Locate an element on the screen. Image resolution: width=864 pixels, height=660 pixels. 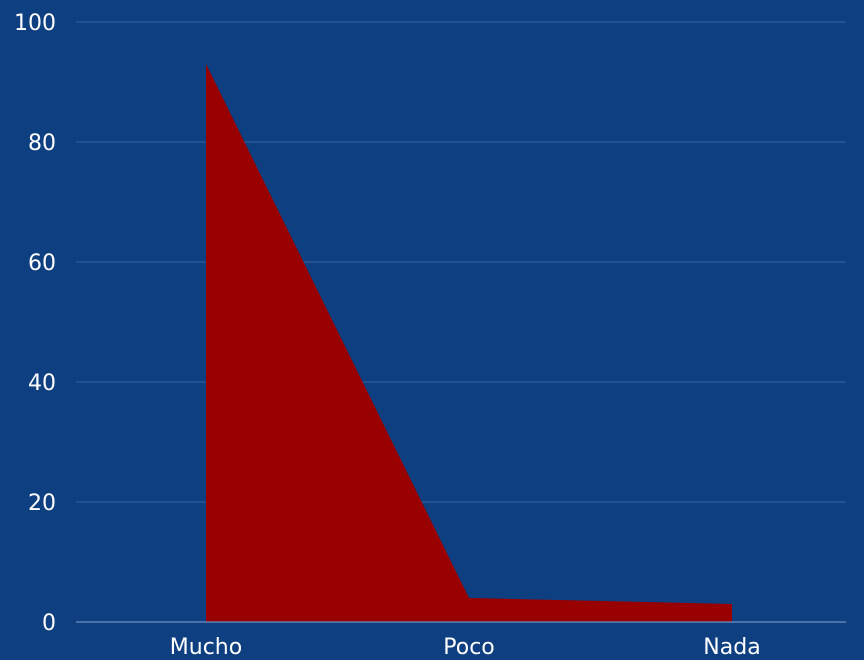
y-axis-tick-labels: 0 20 40 60 80 100 is located at coordinates (35, 323).